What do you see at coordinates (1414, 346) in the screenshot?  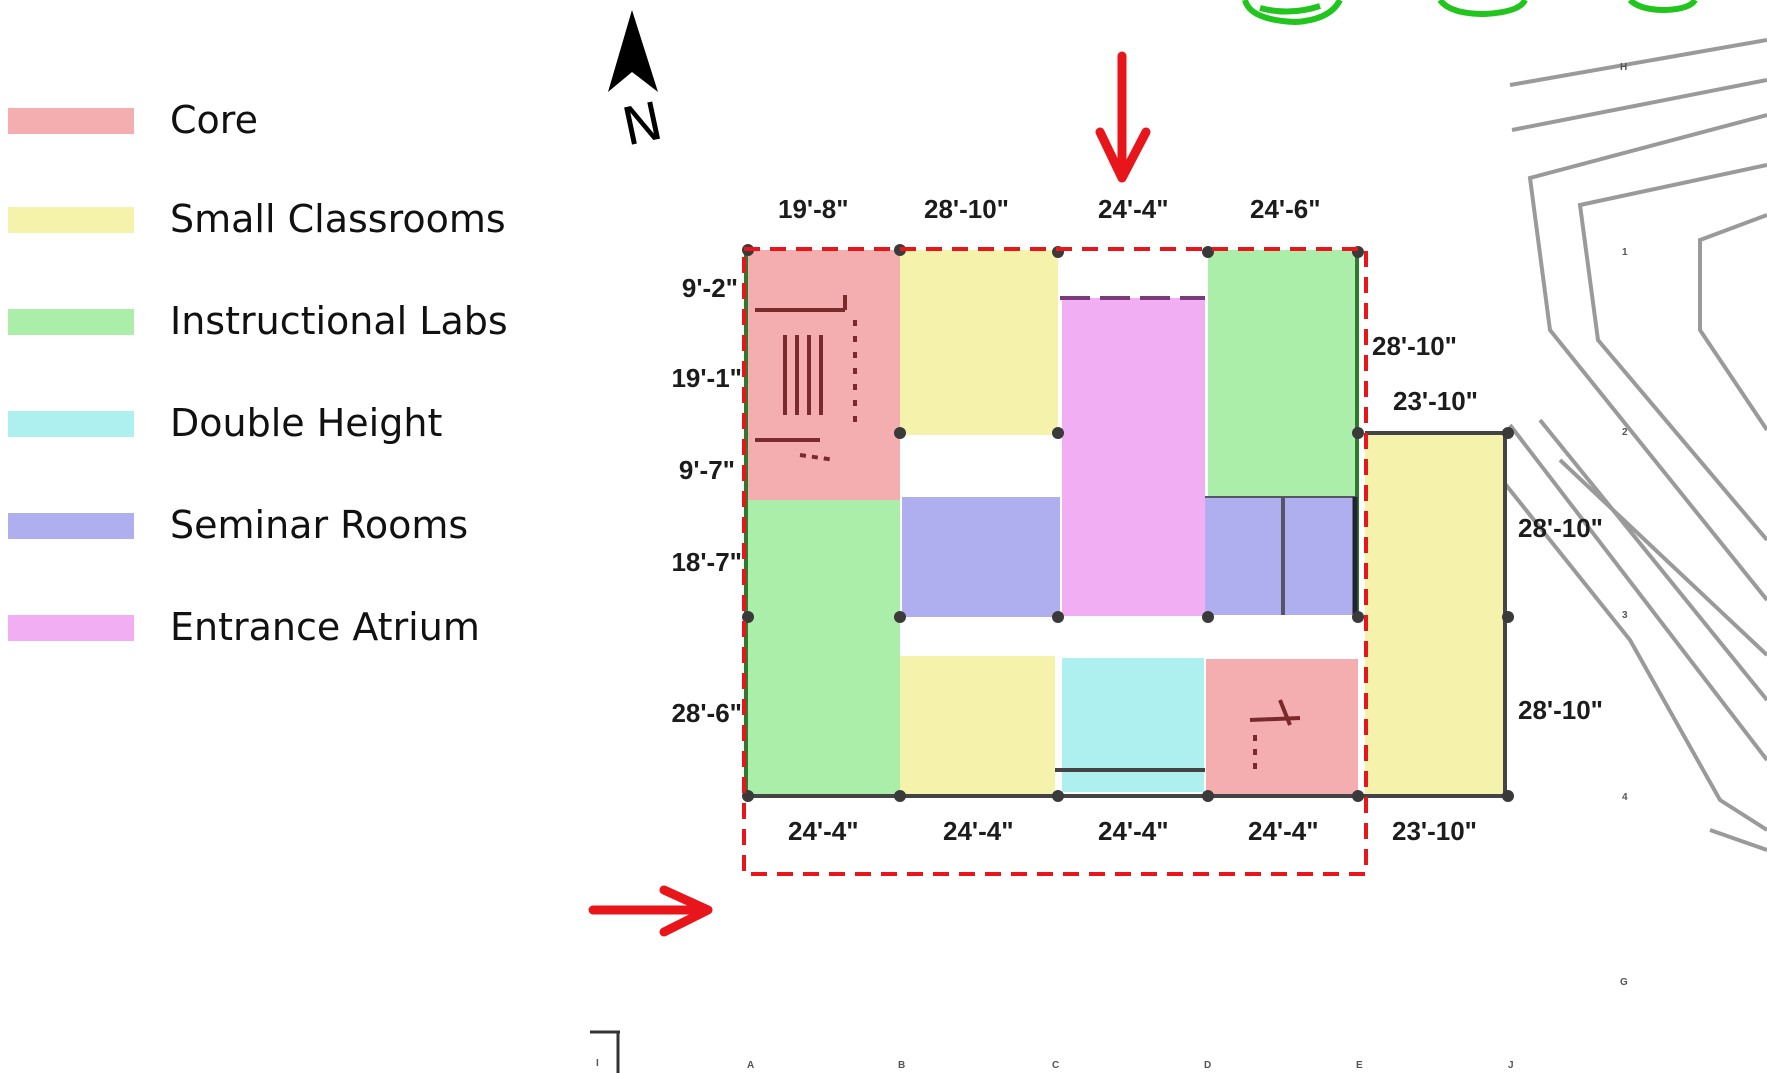 I see `dim-right-inner-1: 28'-10"` at bounding box center [1414, 346].